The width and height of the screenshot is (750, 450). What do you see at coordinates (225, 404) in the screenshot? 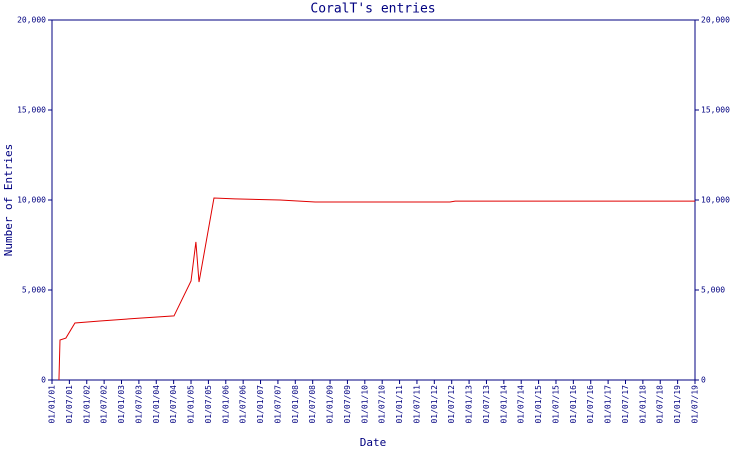
I see `x-tick-label: 01/01/06` at bounding box center [225, 404].